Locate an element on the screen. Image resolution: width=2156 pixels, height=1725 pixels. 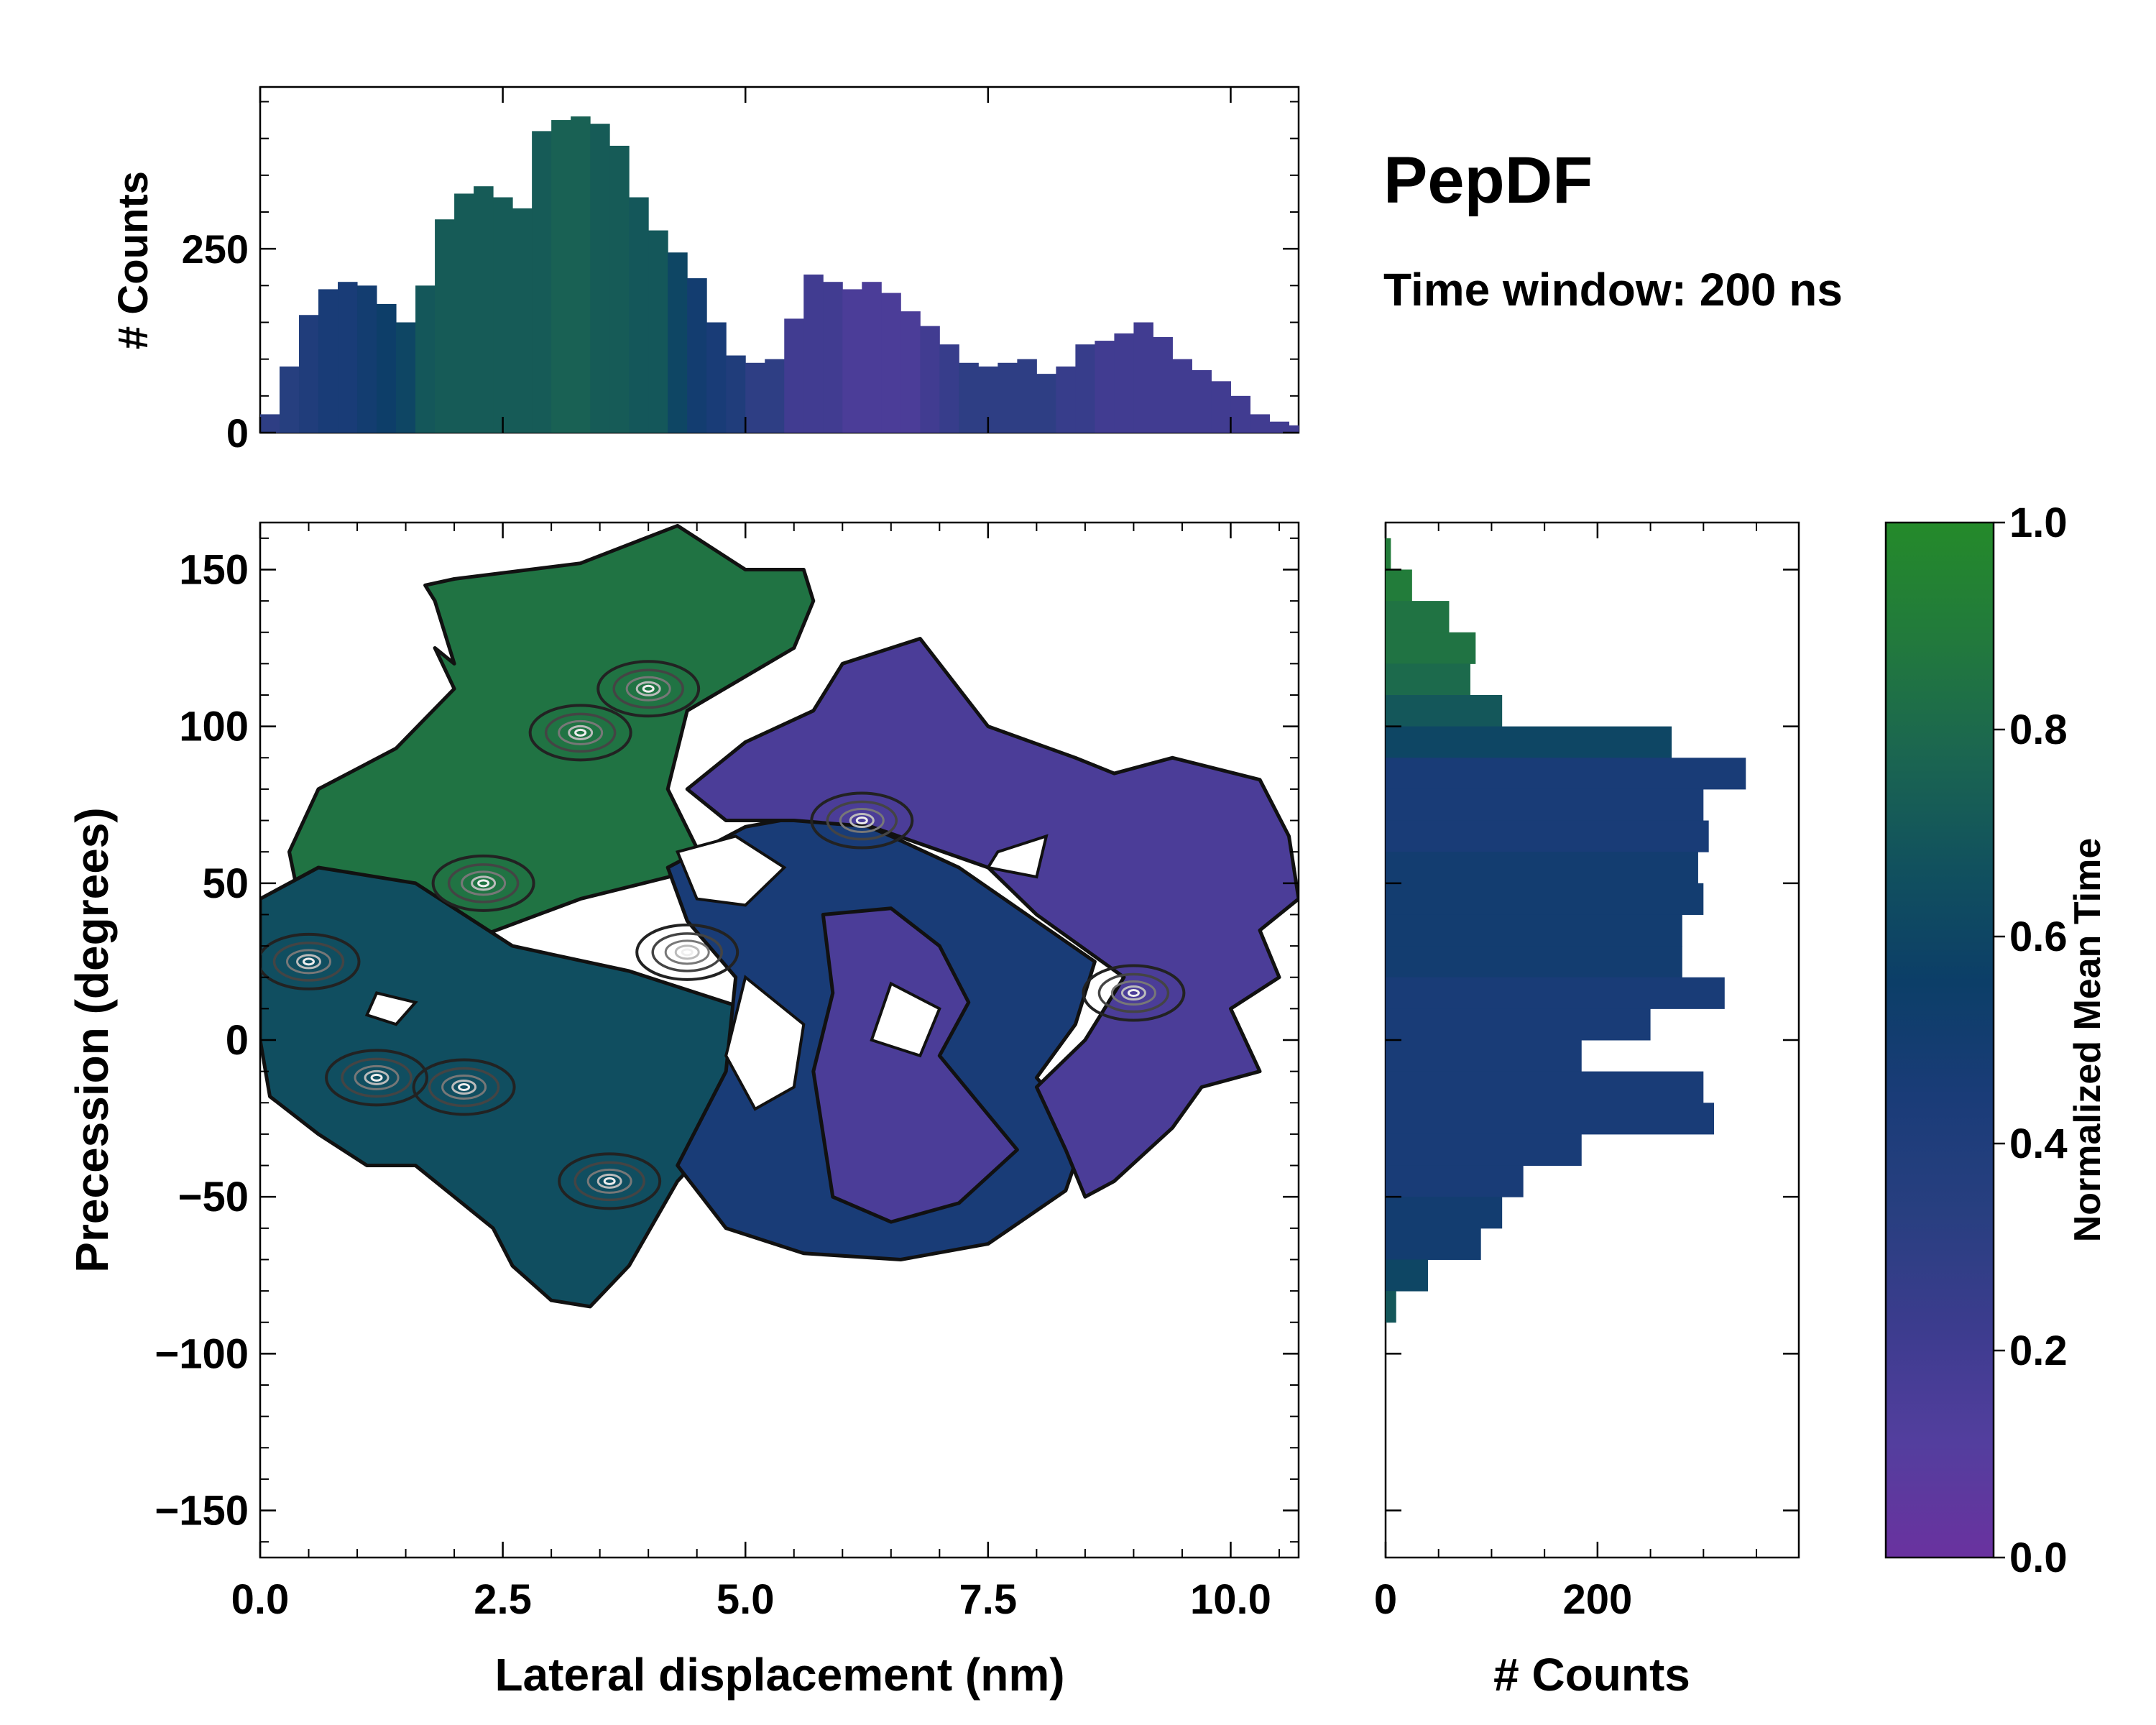
colorbar: 0.0 0.2 0.4 0.6 0.8 1.0 Normalized Mean Time is located at coordinates (1997, 1040).